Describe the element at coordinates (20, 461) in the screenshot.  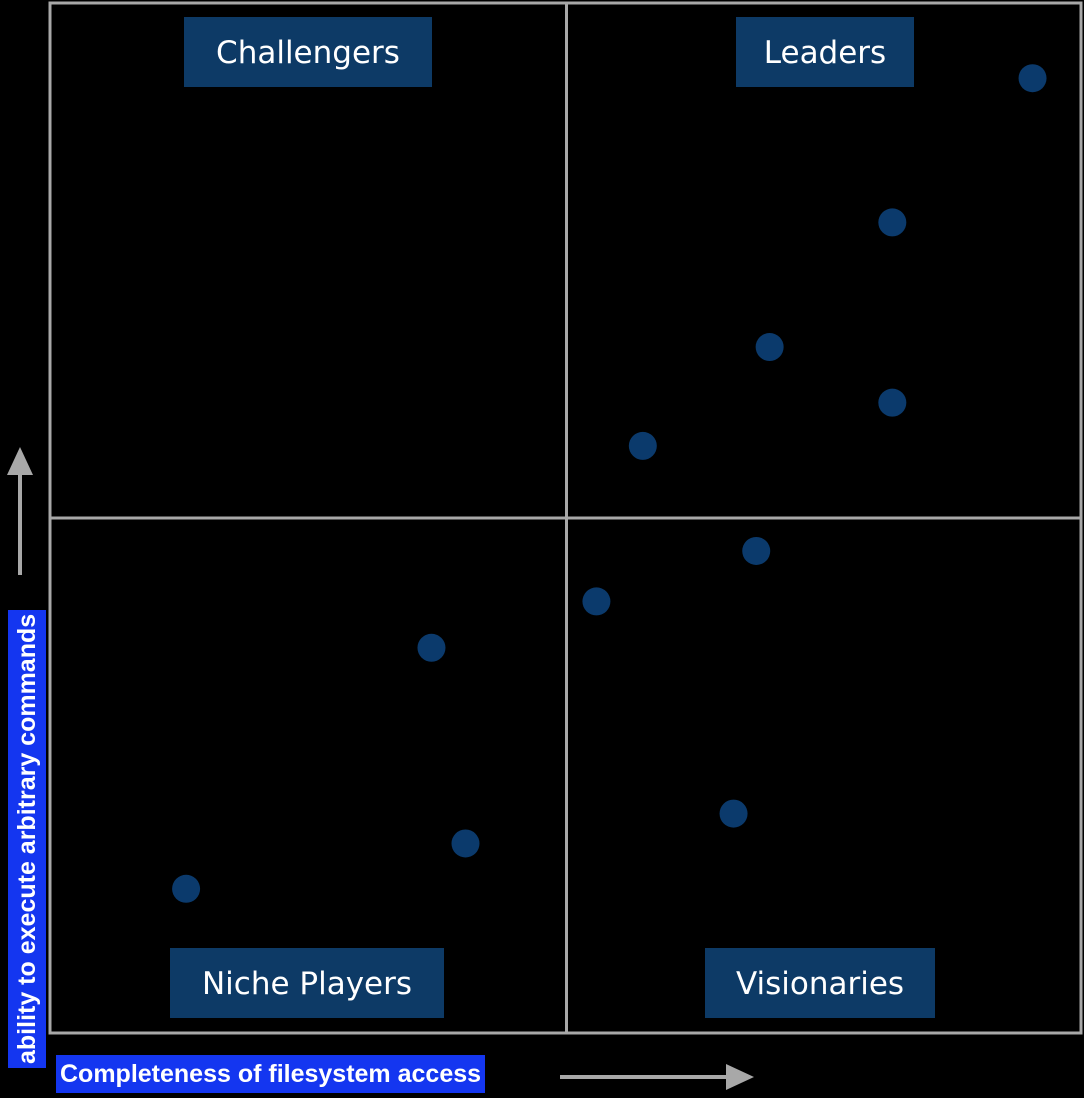
I see `y-axis-arrow-head` at that location.